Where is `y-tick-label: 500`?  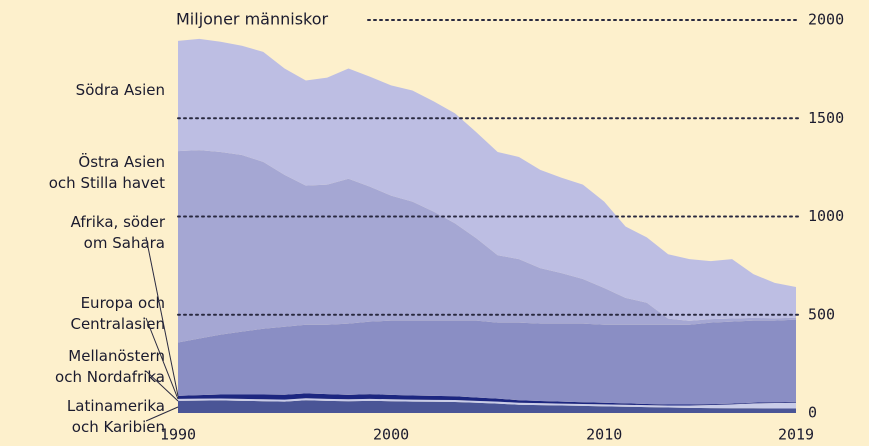
y-tick-label: 500 is located at coordinates (821, 314).